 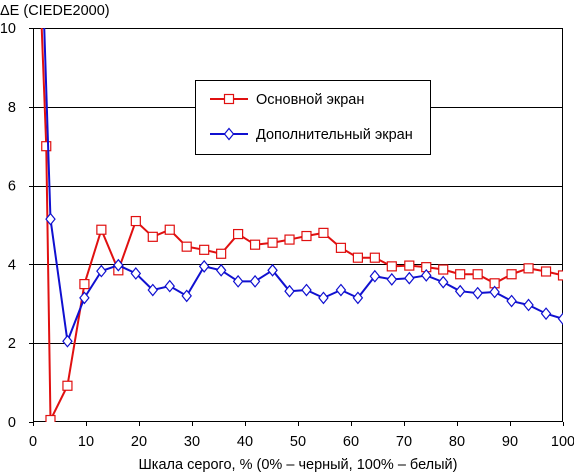 I want to click on y-tick-label: 0, so click(x=12, y=423).